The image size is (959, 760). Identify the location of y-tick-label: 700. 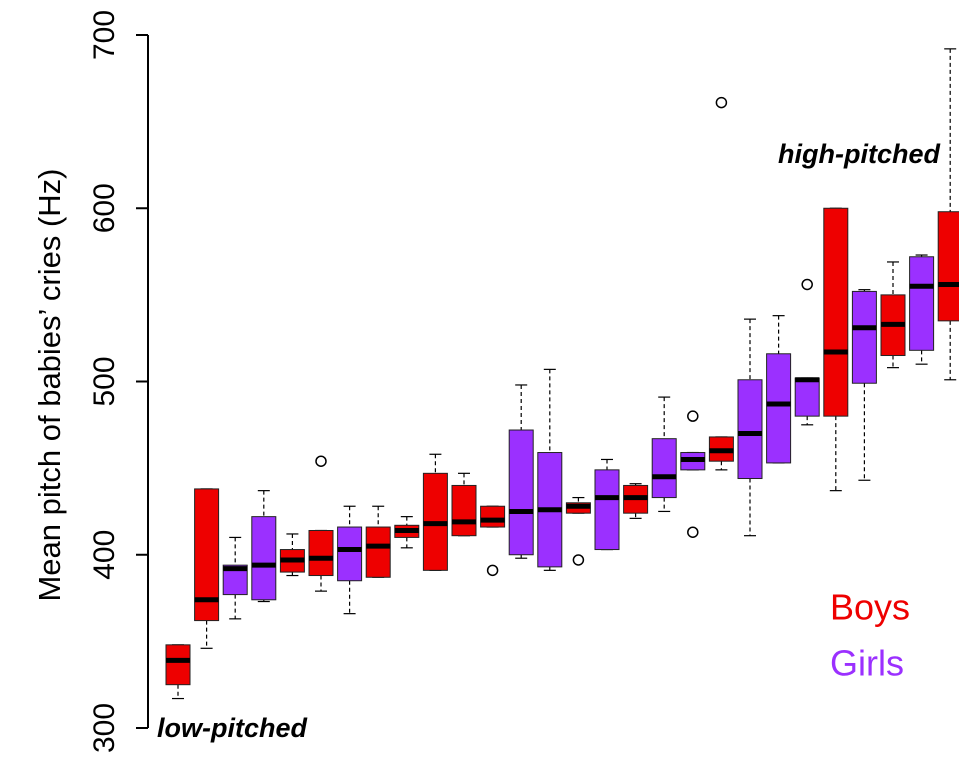
(104, 35).